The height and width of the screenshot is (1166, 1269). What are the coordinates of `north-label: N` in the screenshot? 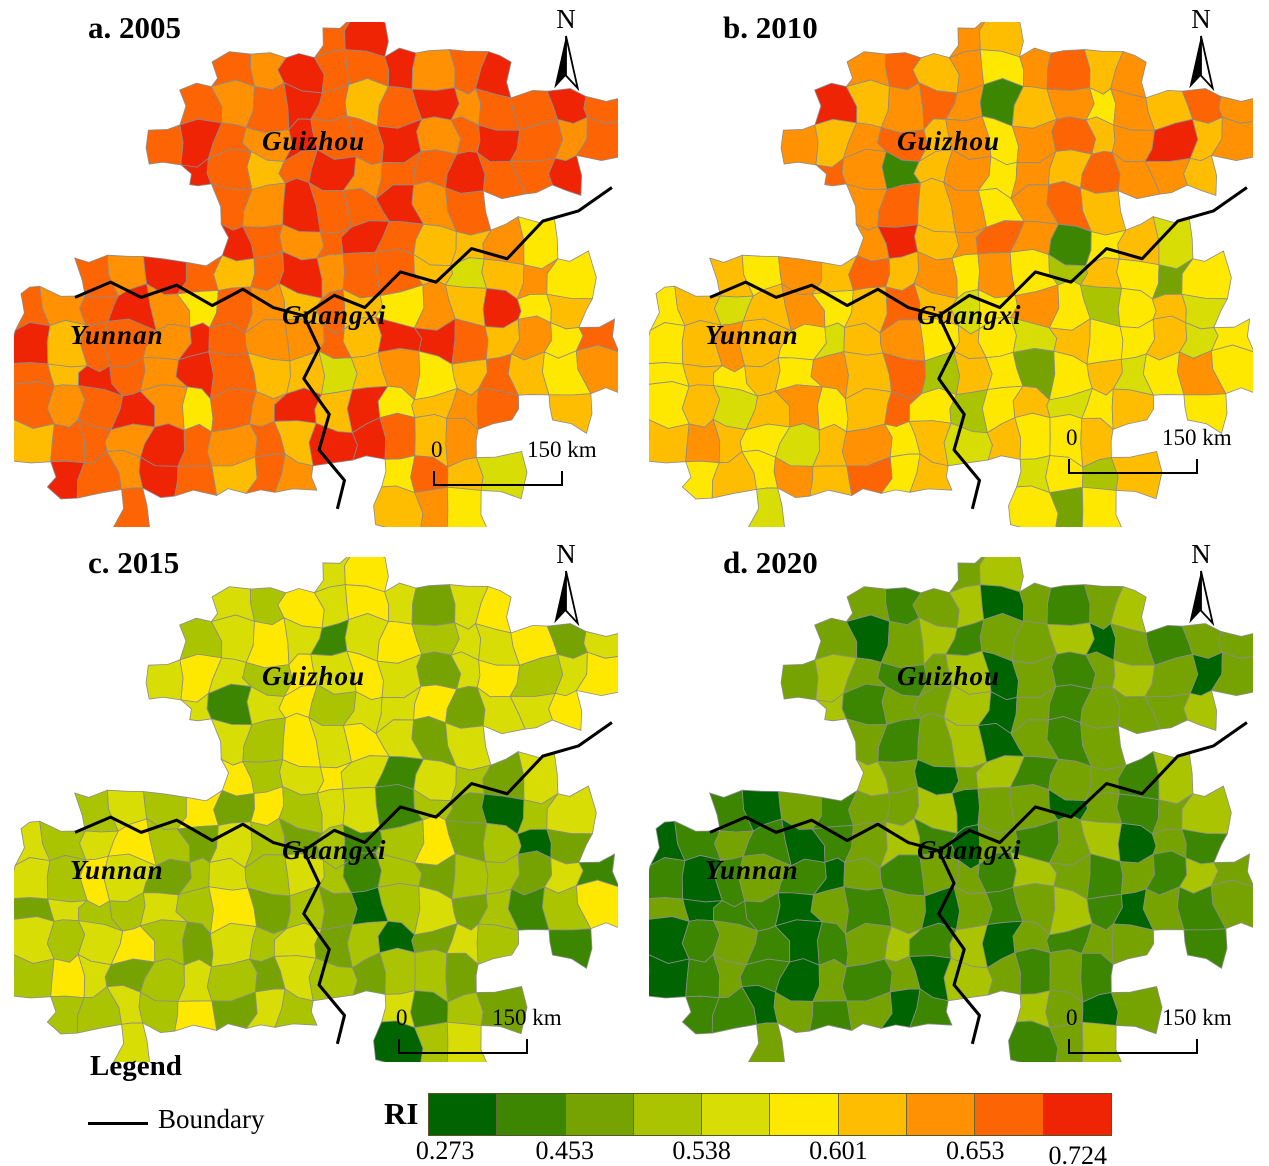 It's located at (1201, 19).